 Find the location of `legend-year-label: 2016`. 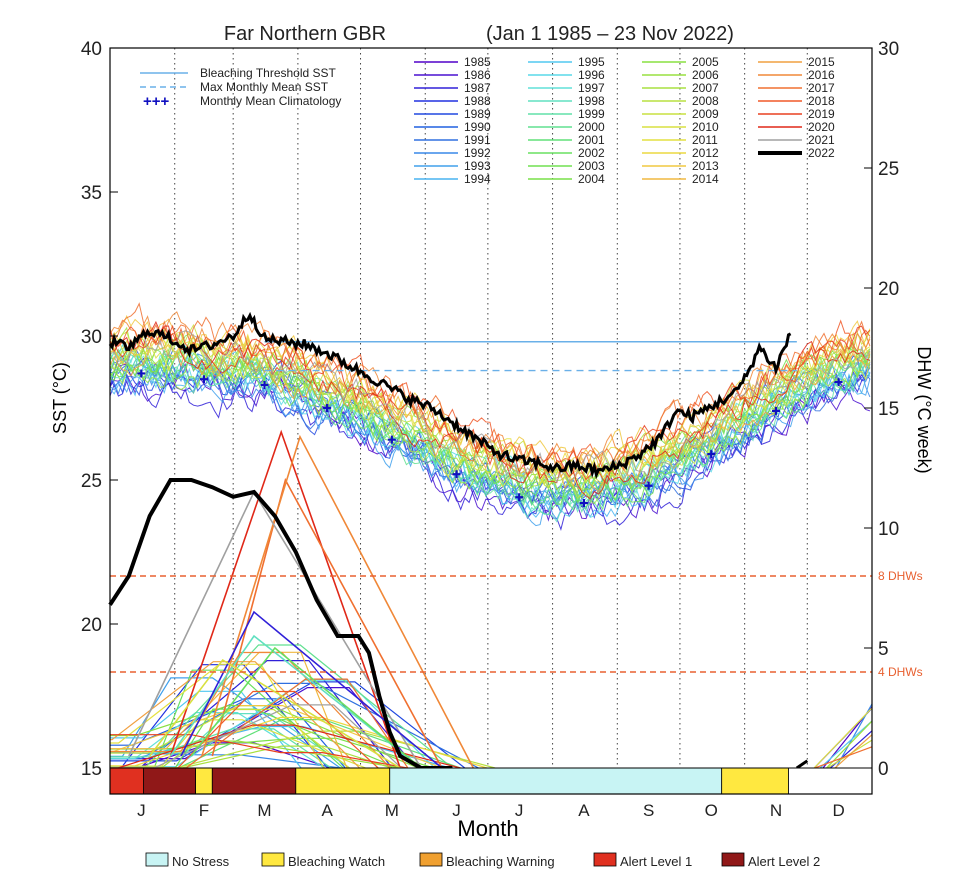

legend-year-label: 2016 is located at coordinates (821, 75).